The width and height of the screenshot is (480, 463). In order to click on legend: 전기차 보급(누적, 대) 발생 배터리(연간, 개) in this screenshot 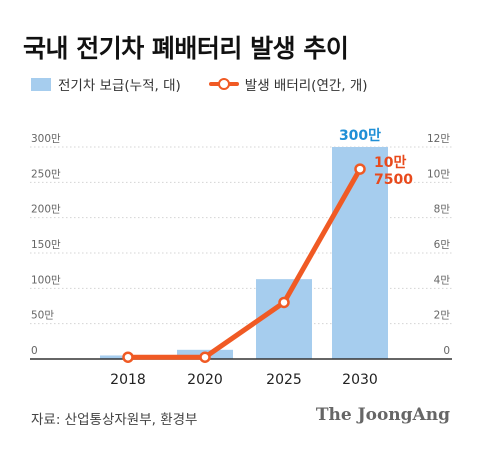, I will do `click(199, 84)`.